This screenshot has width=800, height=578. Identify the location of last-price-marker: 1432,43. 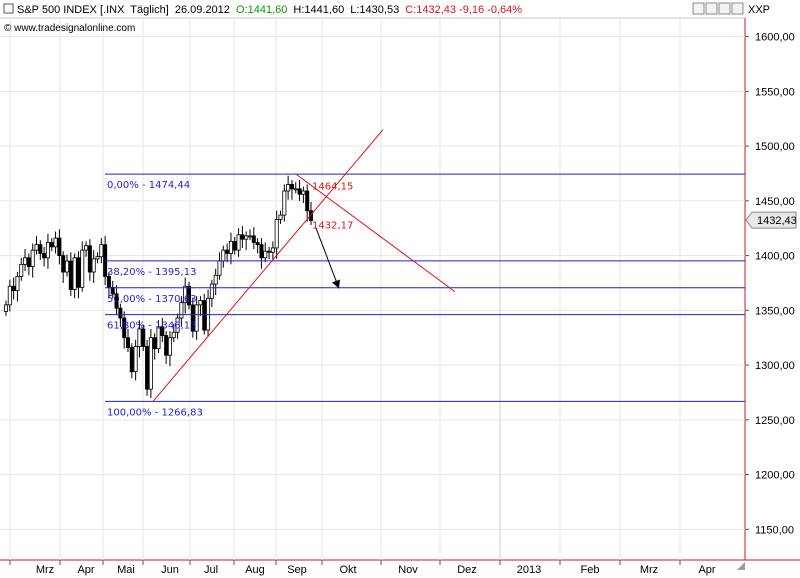
(771, 220).